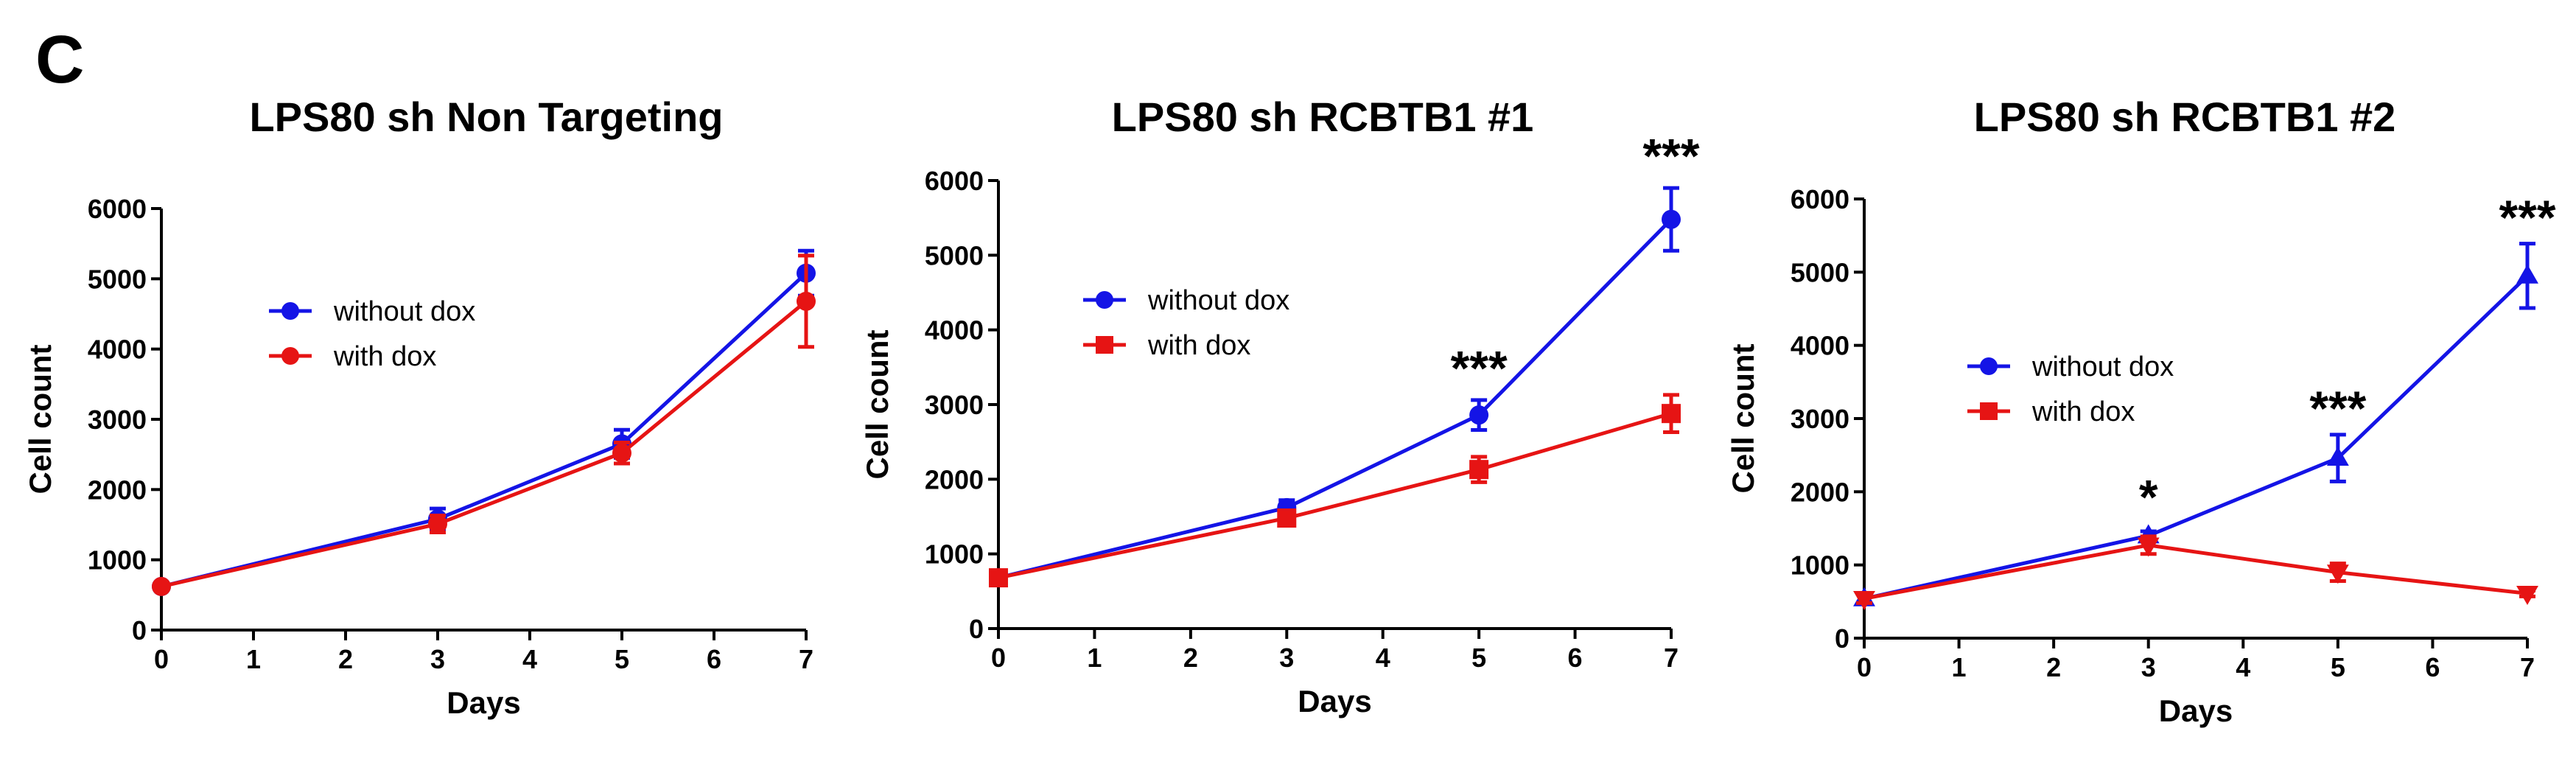  What do you see at coordinates (1323, 117) in the screenshot?
I see `chart-title: LPS80 sh RCBTB1 #1` at bounding box center [1323, 117].